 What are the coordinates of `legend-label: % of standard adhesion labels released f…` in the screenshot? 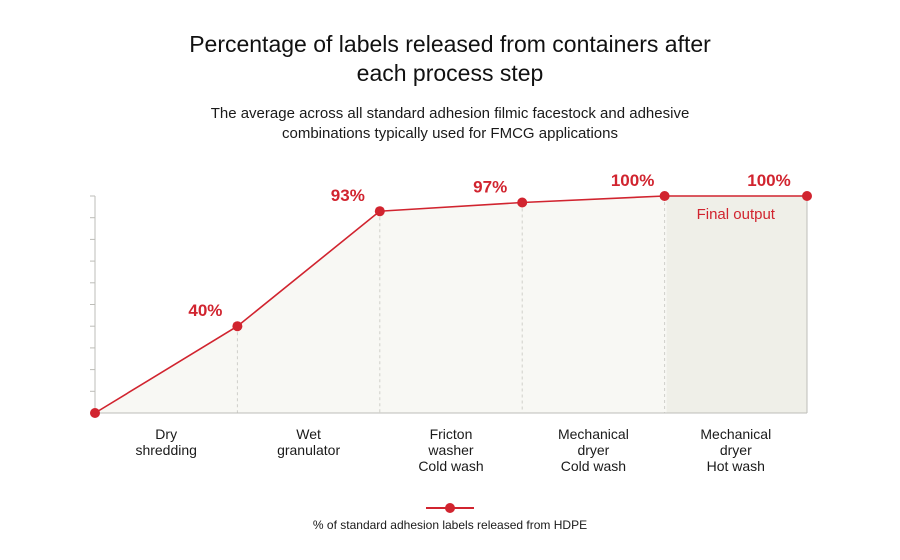 It's located at (450, 525).